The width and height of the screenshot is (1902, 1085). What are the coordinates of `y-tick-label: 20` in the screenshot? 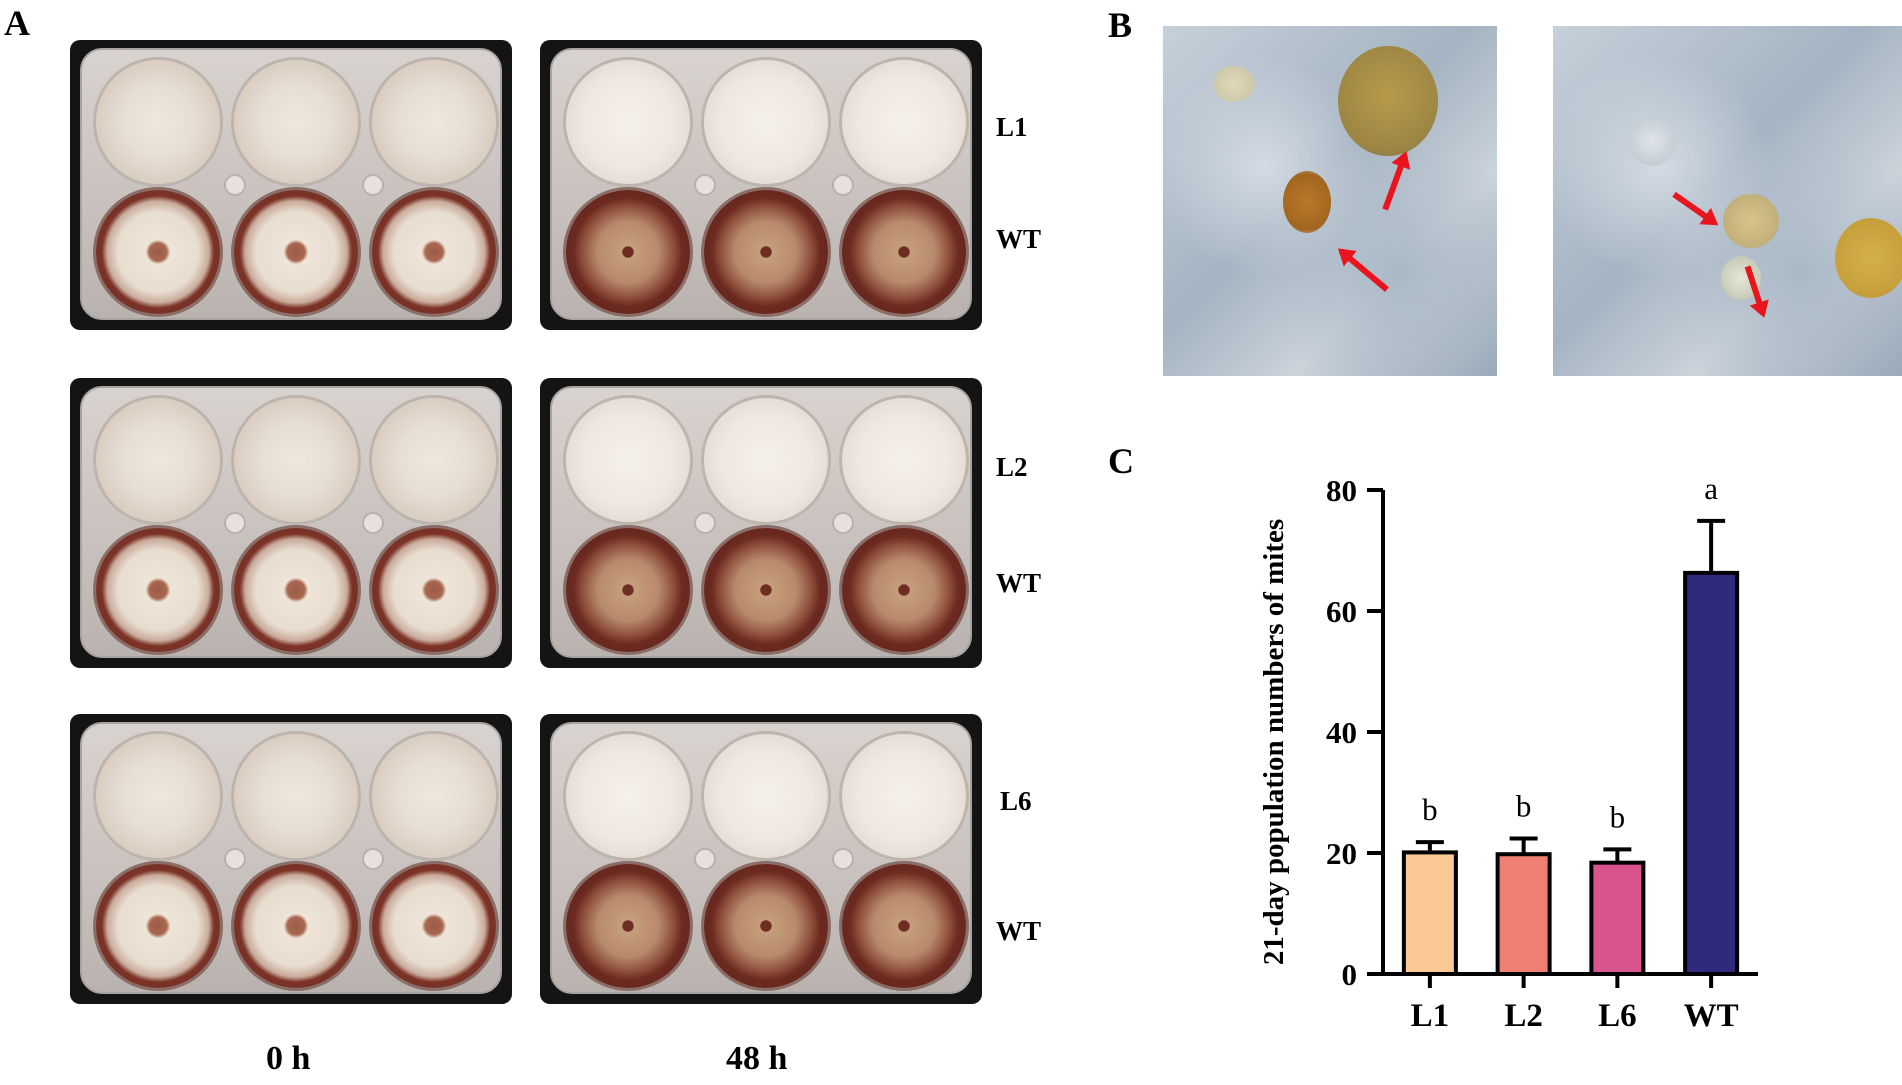 It's located at (1341, 853).